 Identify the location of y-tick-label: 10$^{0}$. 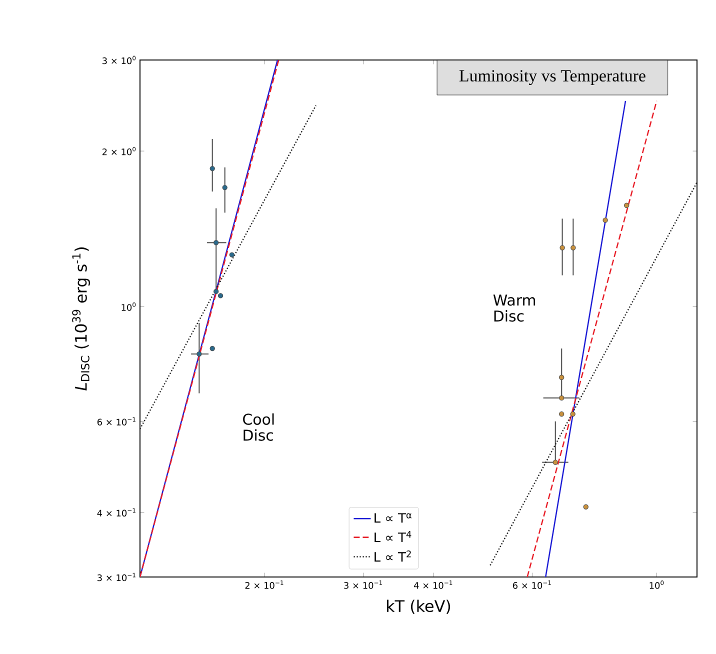
(129, 306).